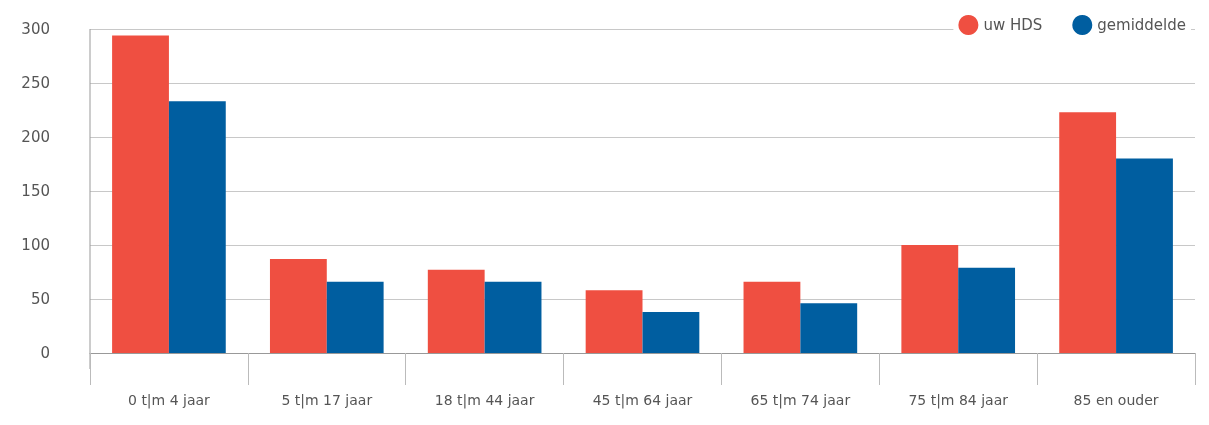 This screenshot has height=425, width=1209. I want to click on y-tick-label: 100, so click(35, 245).